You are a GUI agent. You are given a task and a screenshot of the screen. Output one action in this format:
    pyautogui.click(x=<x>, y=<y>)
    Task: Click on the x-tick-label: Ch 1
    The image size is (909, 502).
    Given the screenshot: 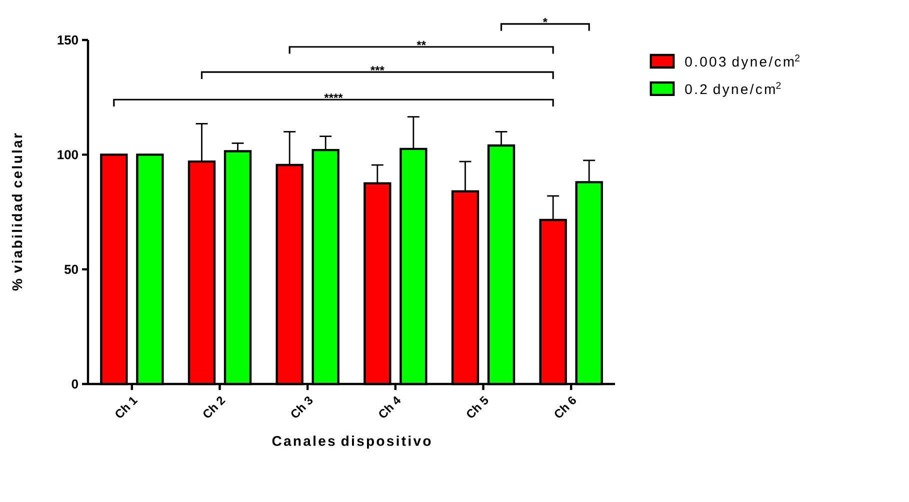 What is the action you would take?
    pyautogui.click(x=127, y=407)
    